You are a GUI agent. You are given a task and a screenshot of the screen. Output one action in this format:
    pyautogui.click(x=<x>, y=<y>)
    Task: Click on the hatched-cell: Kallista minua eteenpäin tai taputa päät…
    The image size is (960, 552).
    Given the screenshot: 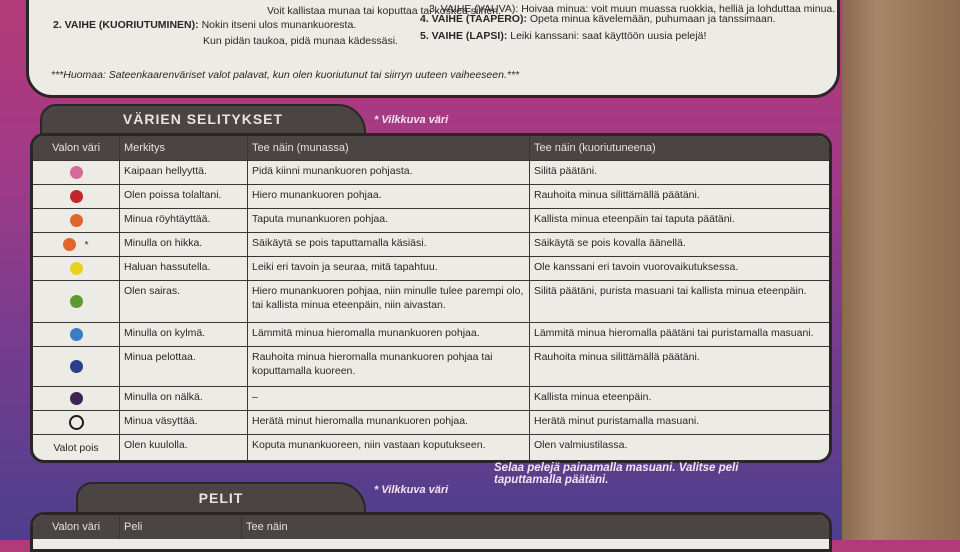 What is the action you would take?
    pyautogui.click(x=679, y=220)
    